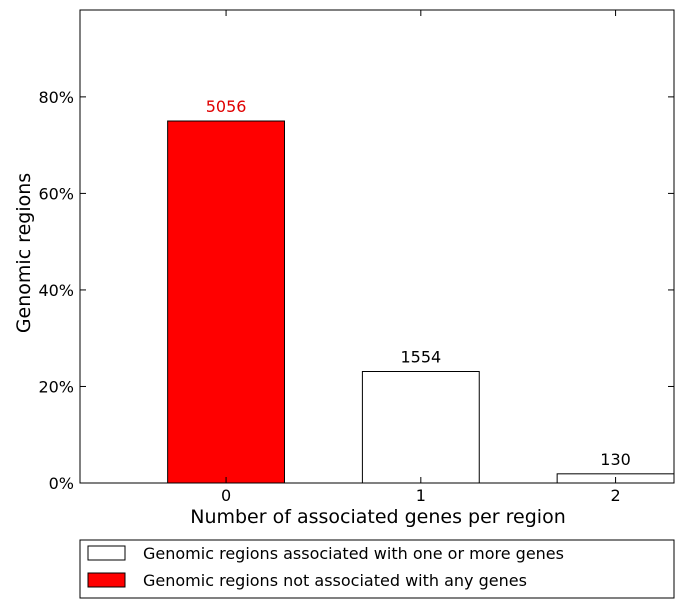  Describe the element at coordinates (615, 495) in the screenshot. I see `x-tick-label: 2` at that location.